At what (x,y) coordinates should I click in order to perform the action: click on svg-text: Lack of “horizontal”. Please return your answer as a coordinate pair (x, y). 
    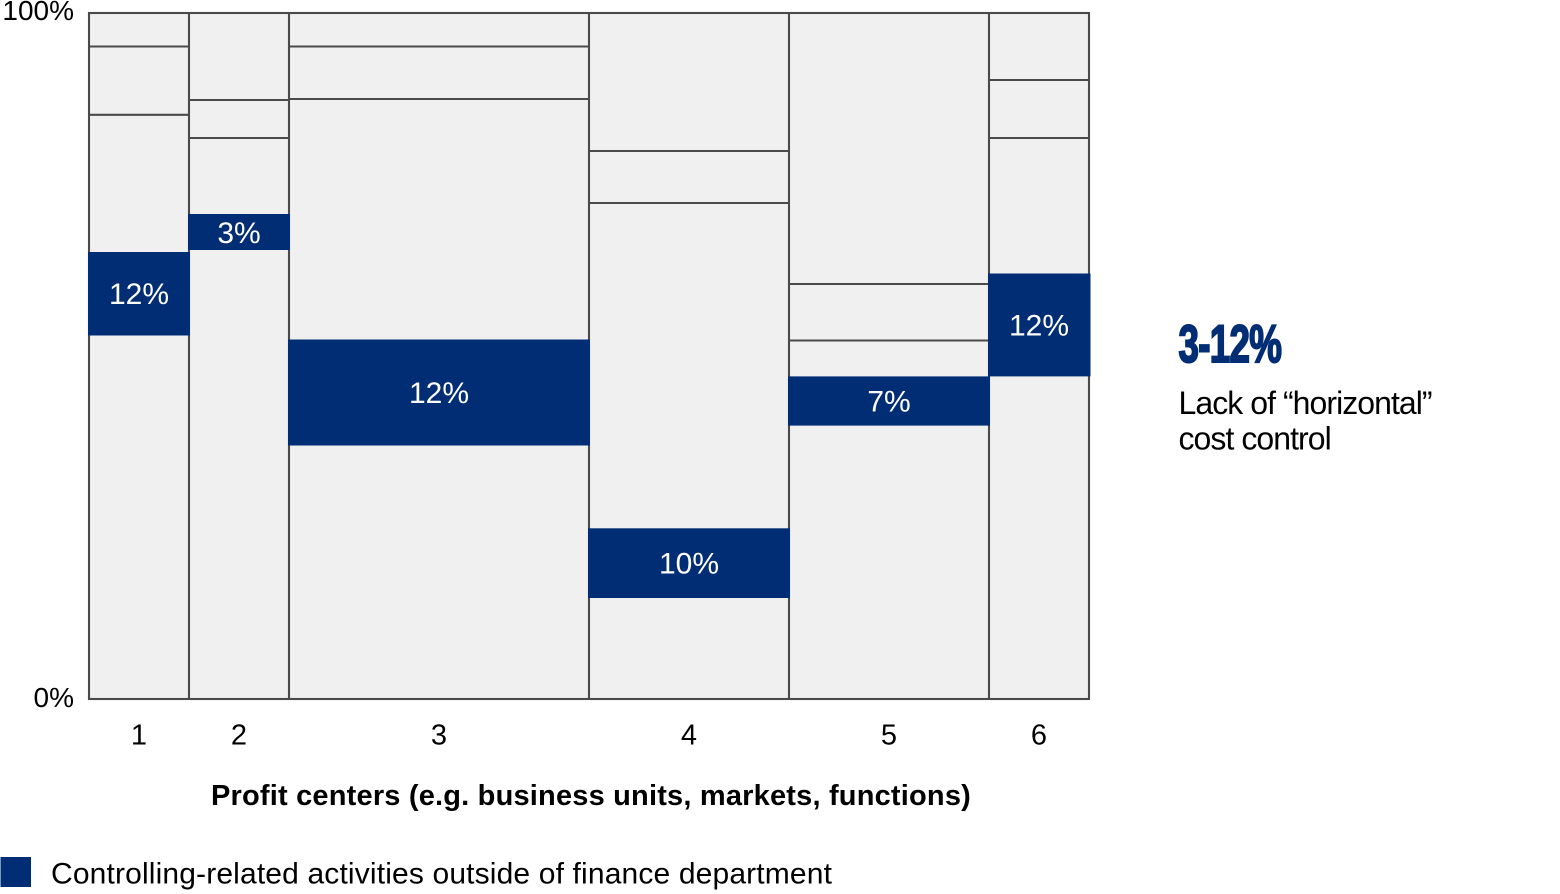
    Looking at the image, I should click on (1305, 403).